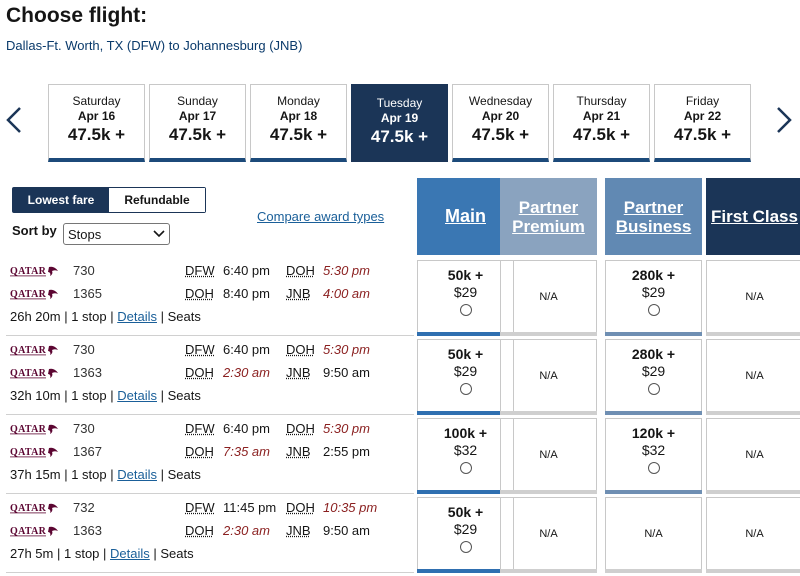 This screenshot has width=800, height=576. I want to click on date-day-of-week: Monday, so click(298, 101).